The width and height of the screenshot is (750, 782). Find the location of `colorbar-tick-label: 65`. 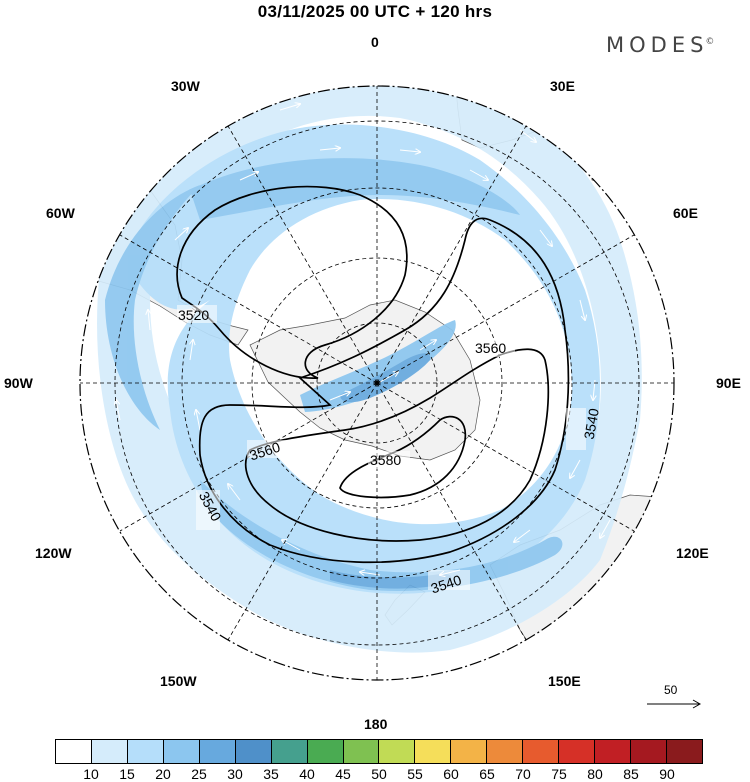

colorbar-tick-label: 65 is located at coordinates (487, 774).